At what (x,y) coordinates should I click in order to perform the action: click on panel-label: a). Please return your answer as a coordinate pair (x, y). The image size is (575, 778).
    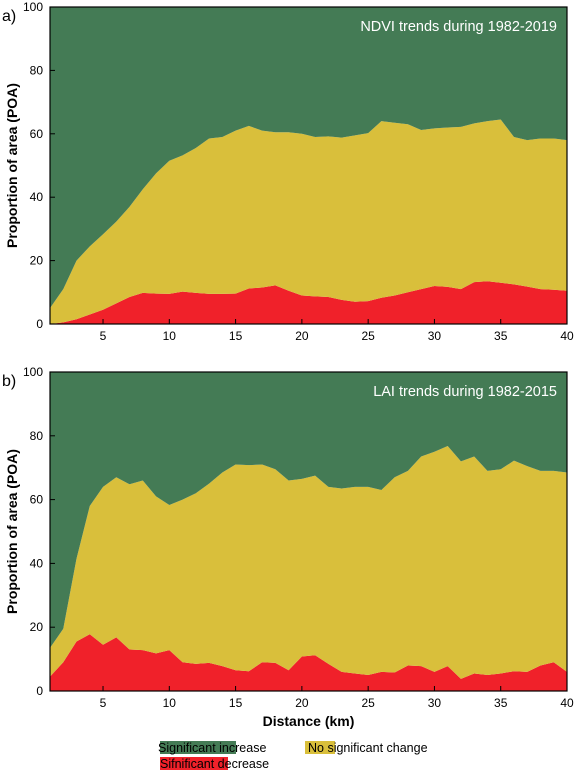
    Looking at the image, I should click on (9, 16).